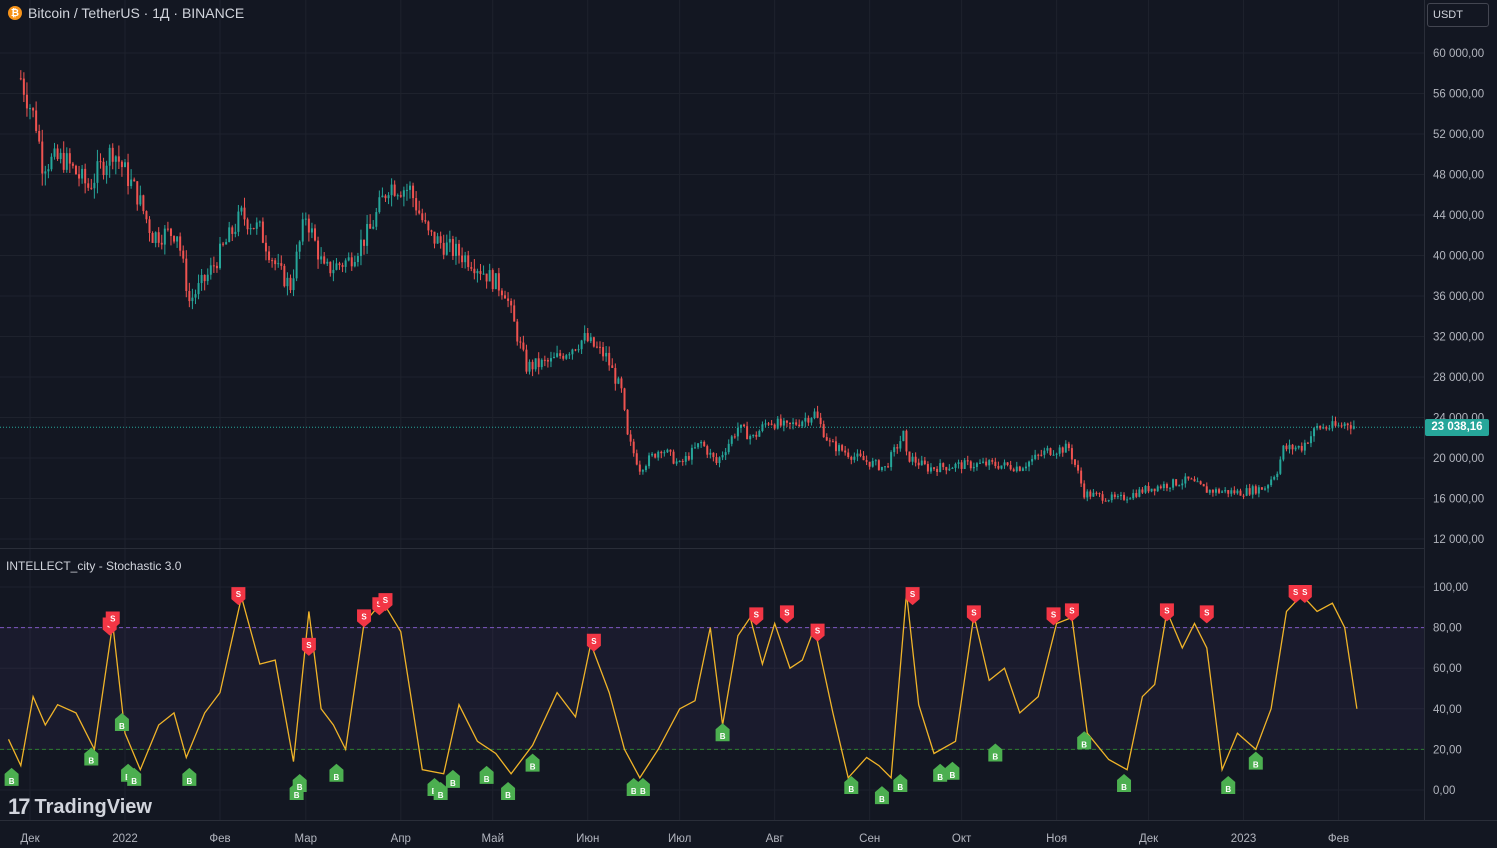 The image size is (1497, 848). What do you see at coordinates (587, 839) in the screenshot?
I see `time-tick-label: Июн` at bounding box center [587, 839].